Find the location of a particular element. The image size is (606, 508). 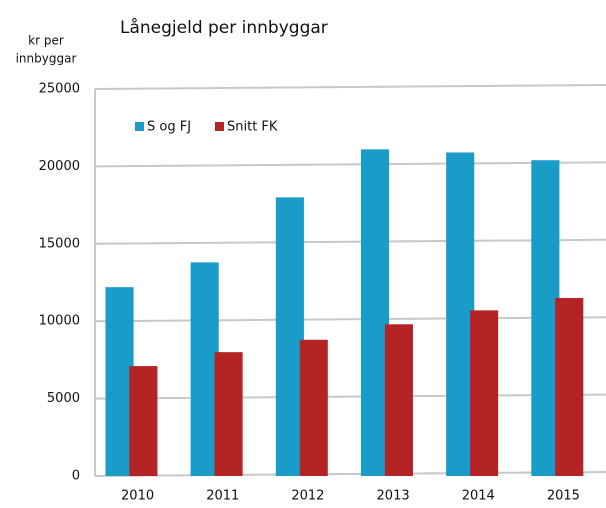

y-tick-label: 10000 is located at coordinates (59, 321).